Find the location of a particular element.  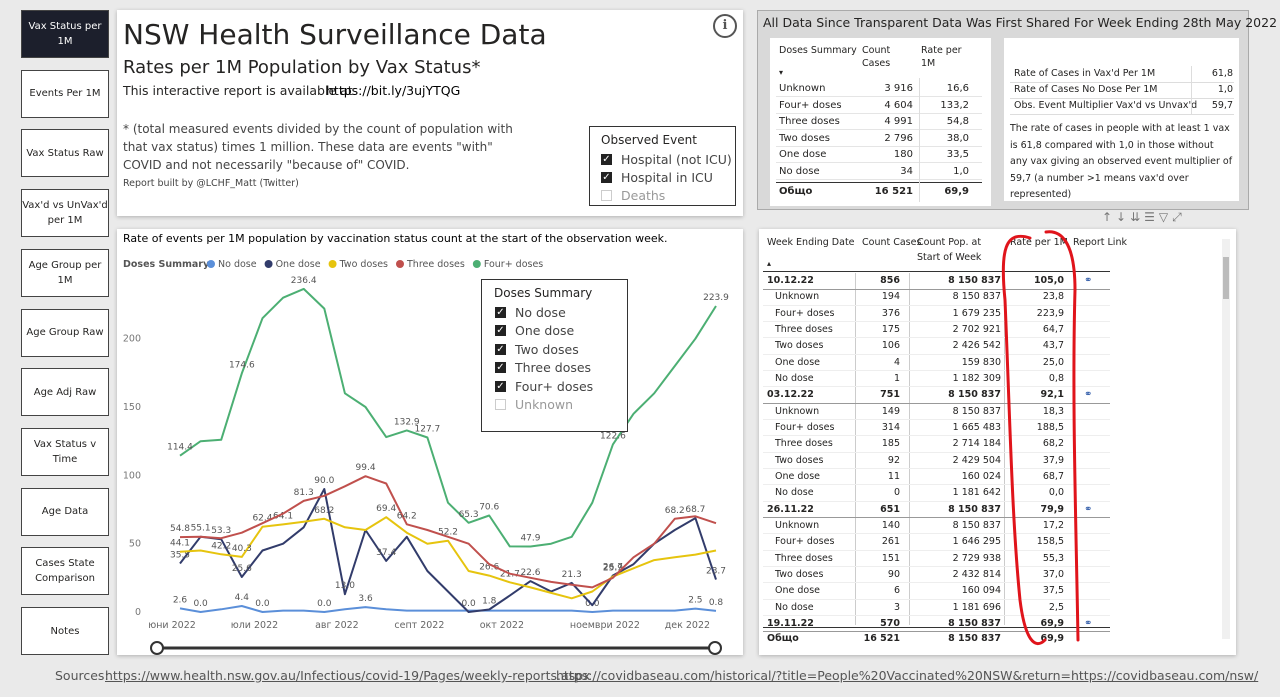

observed-event-item: Hospital in ICU is located at coordinates (667, 177).